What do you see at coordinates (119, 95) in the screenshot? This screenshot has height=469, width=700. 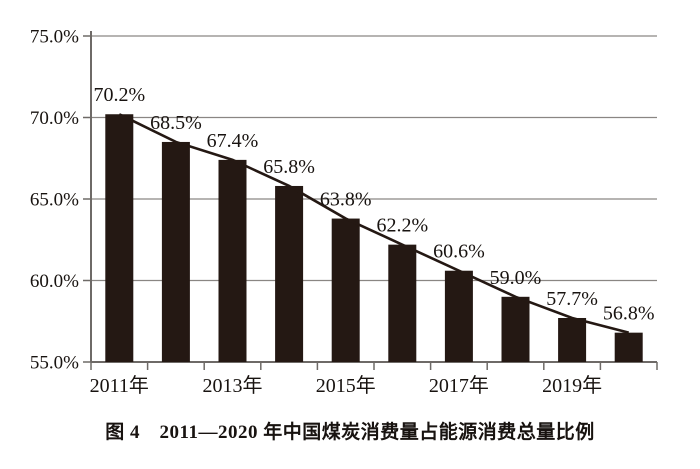 I see `data-label-2011年: 70.2%` at bounding box center [119, 95].